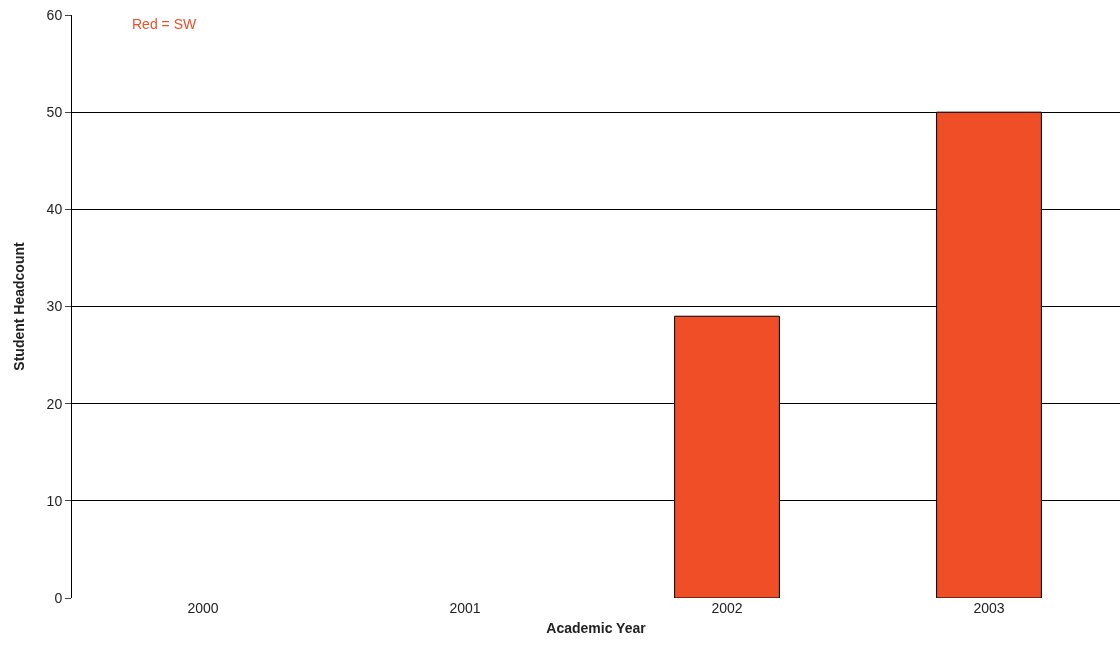 The height and width of the screenshot is (665, 1120). Describe the element at coordinates (54, 14) in the screenshot. I see `y-tick-label: 60` at that location.